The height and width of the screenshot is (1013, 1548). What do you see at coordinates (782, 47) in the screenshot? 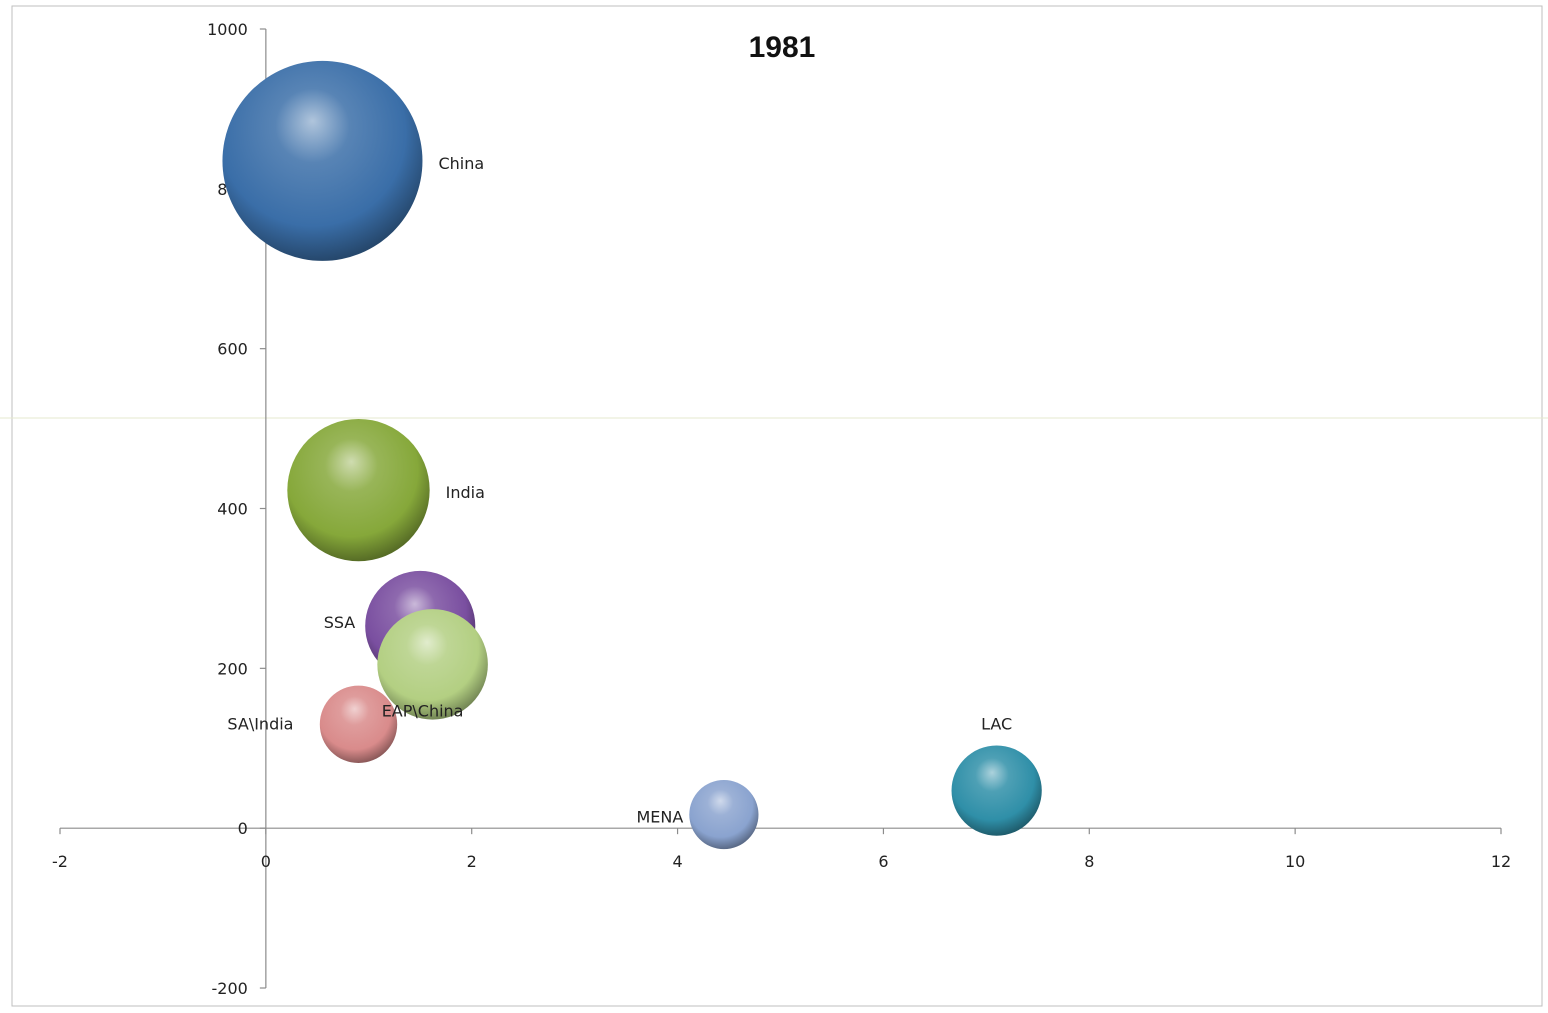
I see `chart-title: 1981` at bounding box center [782, 47].